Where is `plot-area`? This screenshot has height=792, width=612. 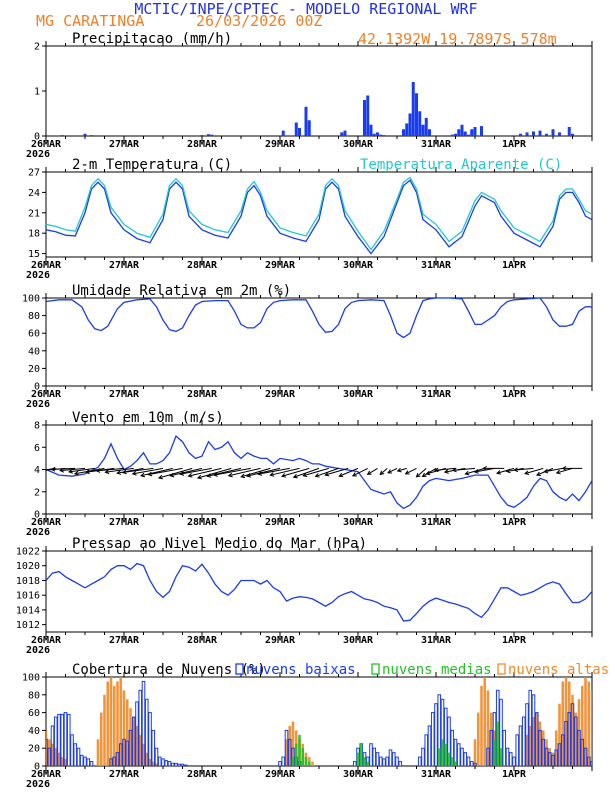
plot-area is located at coordinates (319, 592).